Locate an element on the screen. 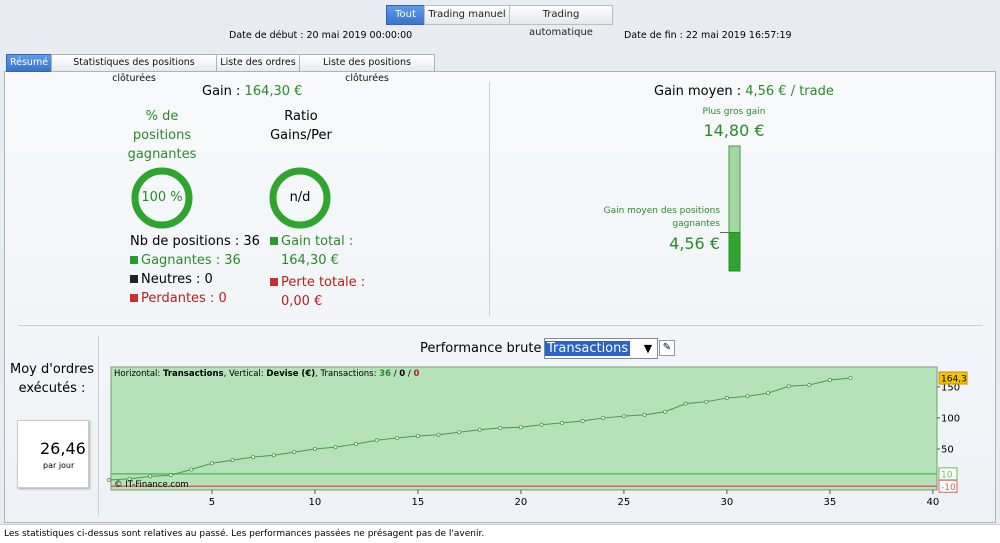 The width and height of the screenshot is (1000, 543). x-tick-label: 30 is located at coordinates (727, 502).